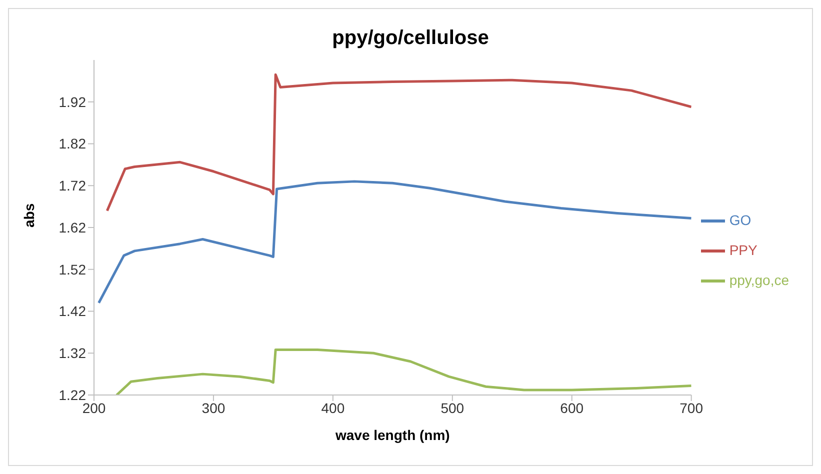 This screenshot has height=474, width=821. I want to click on line-series, so click(403, 371).